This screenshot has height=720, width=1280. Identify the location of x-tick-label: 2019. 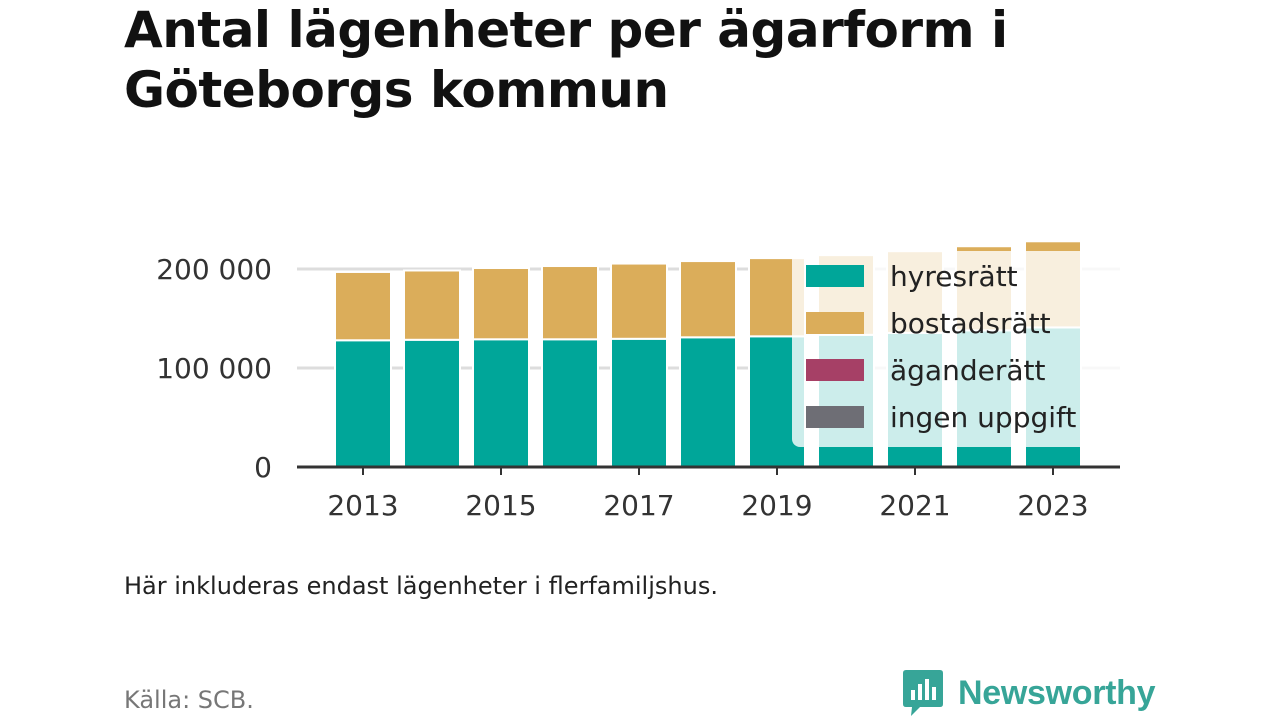
(776, 505).